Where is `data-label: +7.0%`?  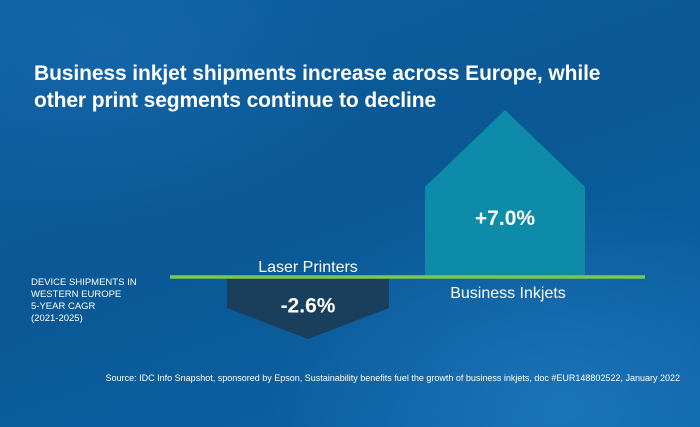 data-label: +7.0% is located at coordinates (505, 218).